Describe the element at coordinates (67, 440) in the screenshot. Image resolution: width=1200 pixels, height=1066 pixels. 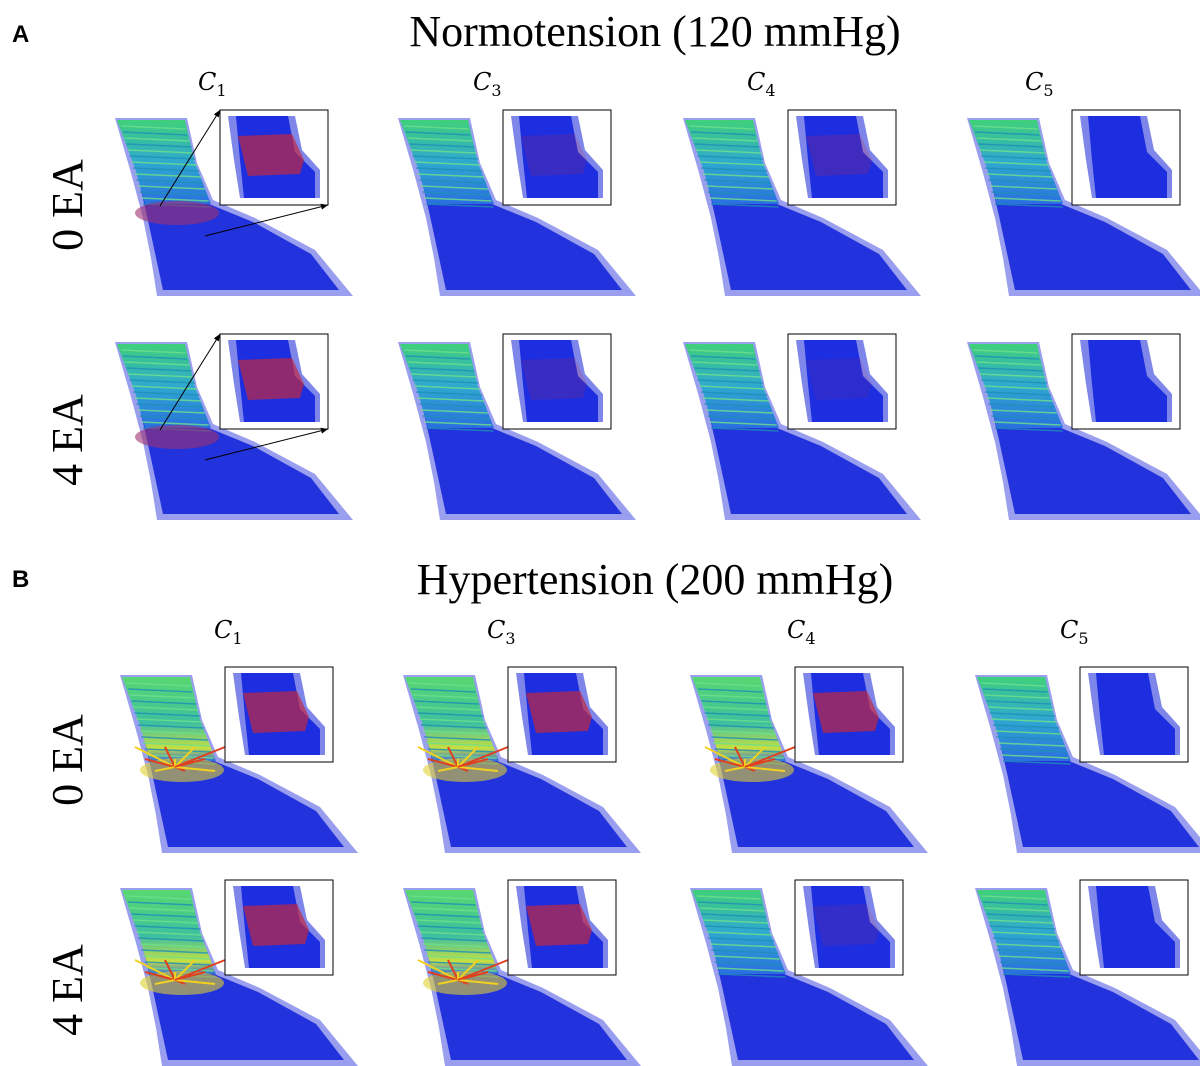
I see `row-label: 4 EA` at that location.